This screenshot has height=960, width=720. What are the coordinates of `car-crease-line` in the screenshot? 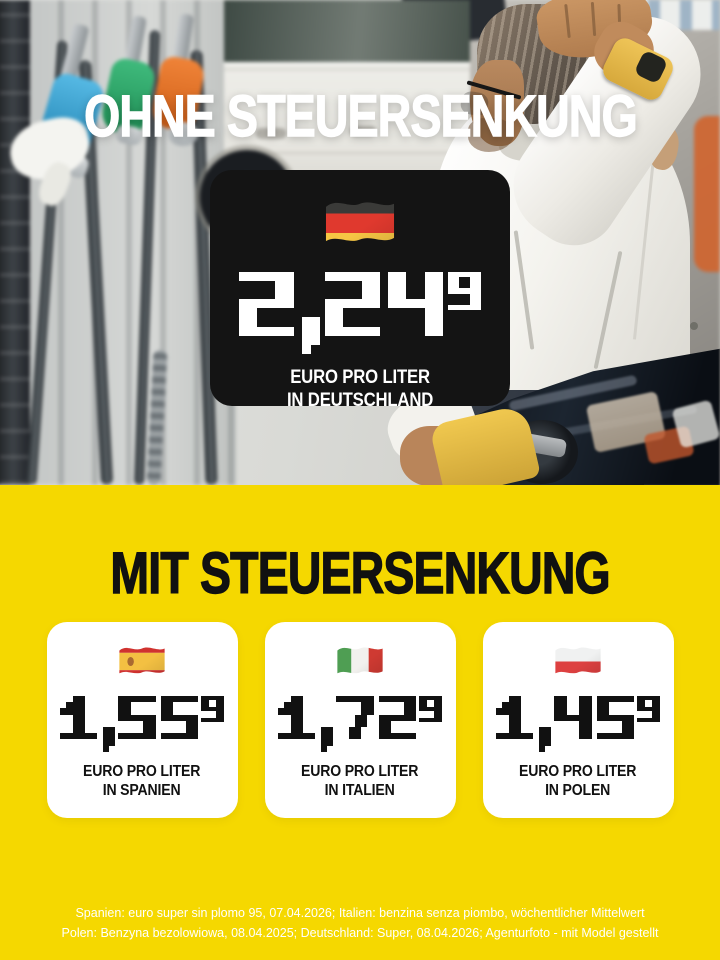 It's located at (347, 153).